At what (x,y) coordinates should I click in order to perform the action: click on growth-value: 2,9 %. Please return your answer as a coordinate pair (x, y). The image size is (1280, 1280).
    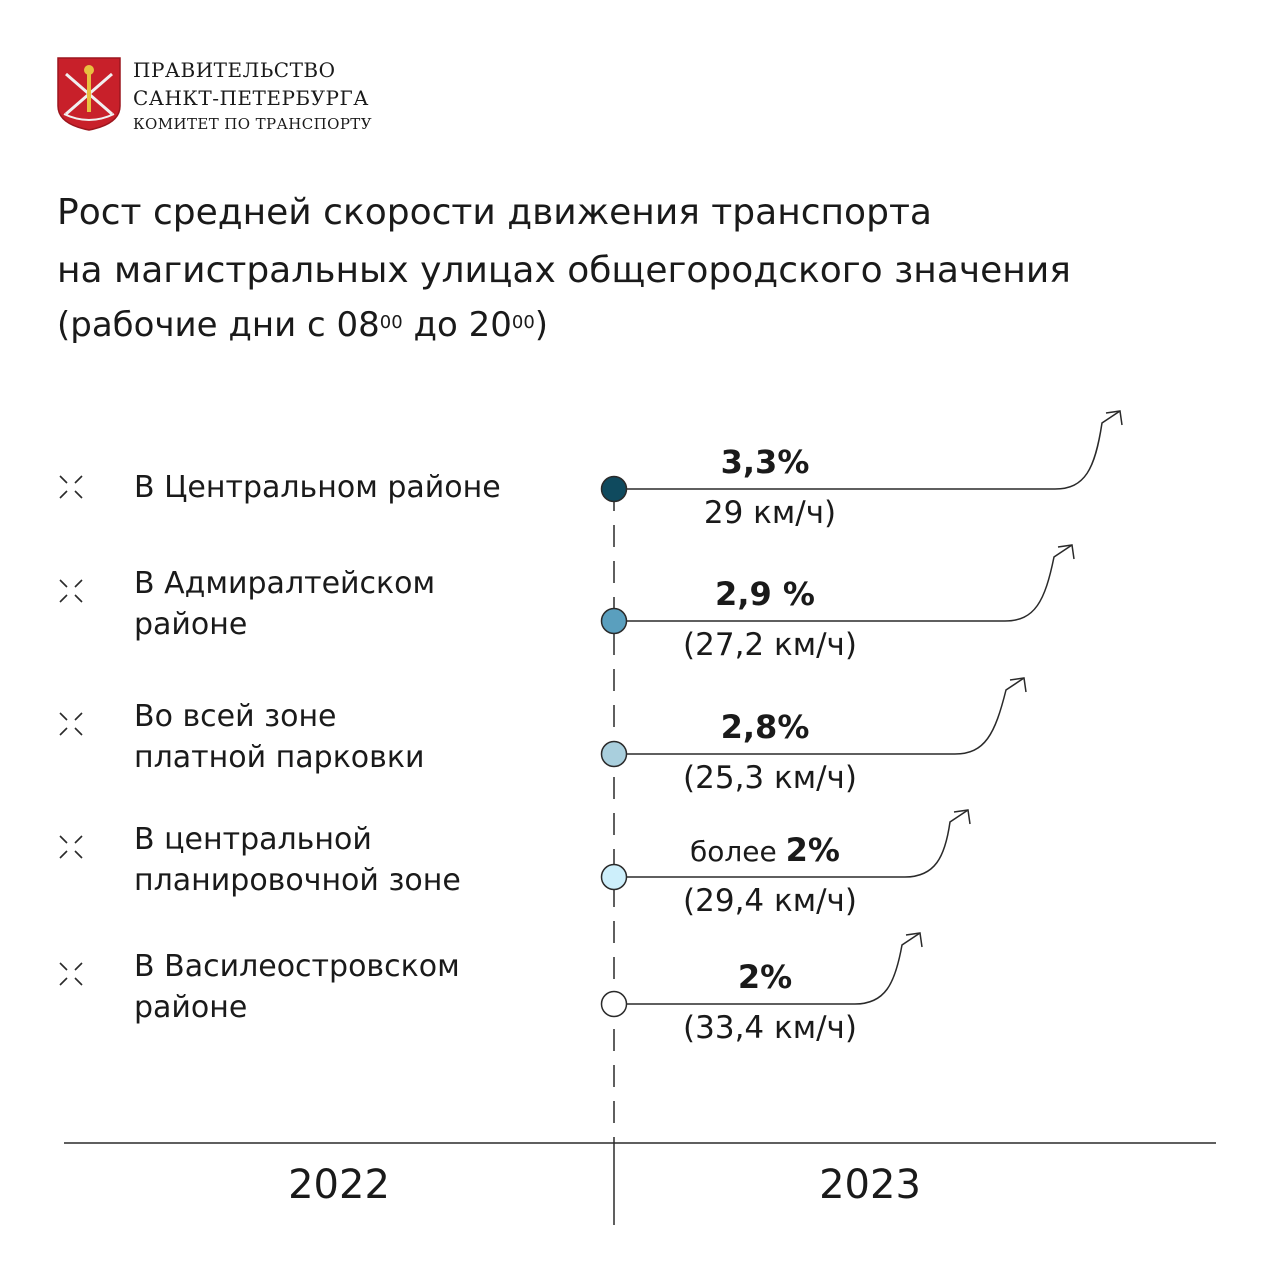
    Looking at the image, I should click on (765, 594).